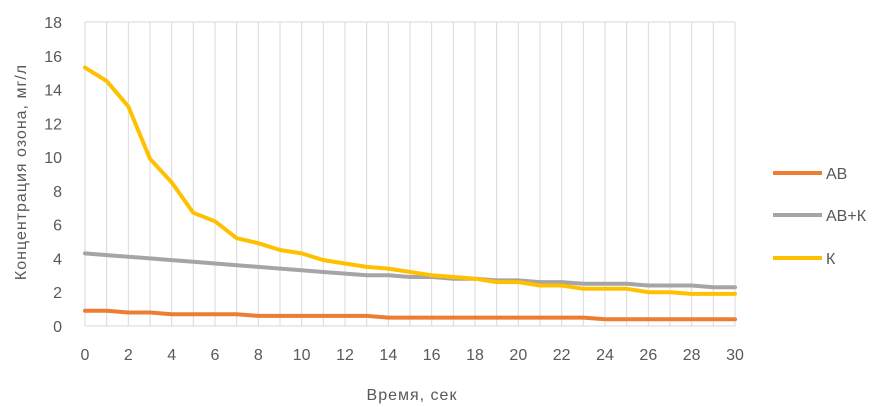  Describe the element at coordinates (692, 355) in the screenshot. I see `x-tick-label: 28` at that location.